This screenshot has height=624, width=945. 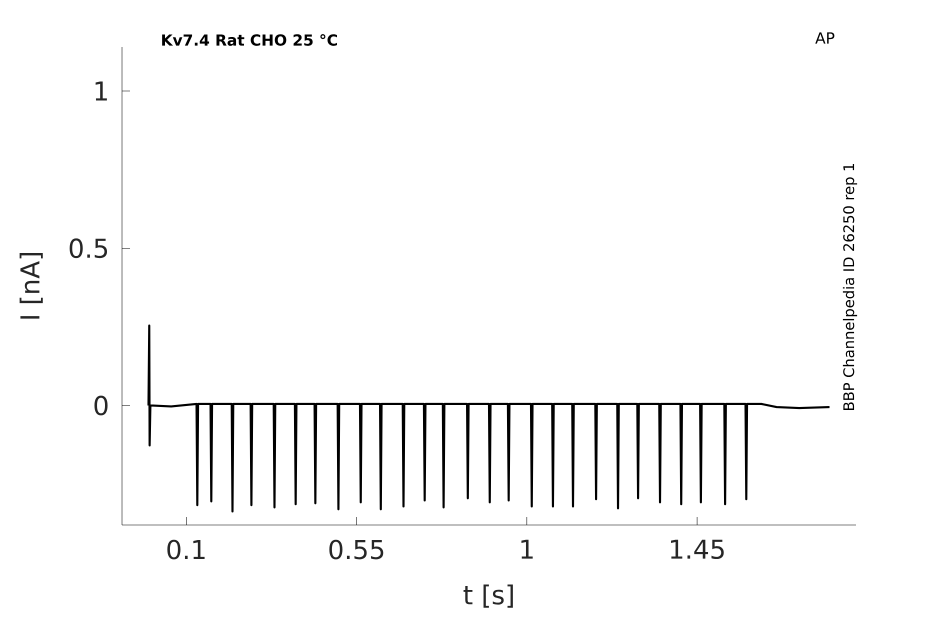 What do you see at coordinates (89, 248) in the screenshot?
I see `y-tick-label: 0.5` at bounding box center [89, 248].